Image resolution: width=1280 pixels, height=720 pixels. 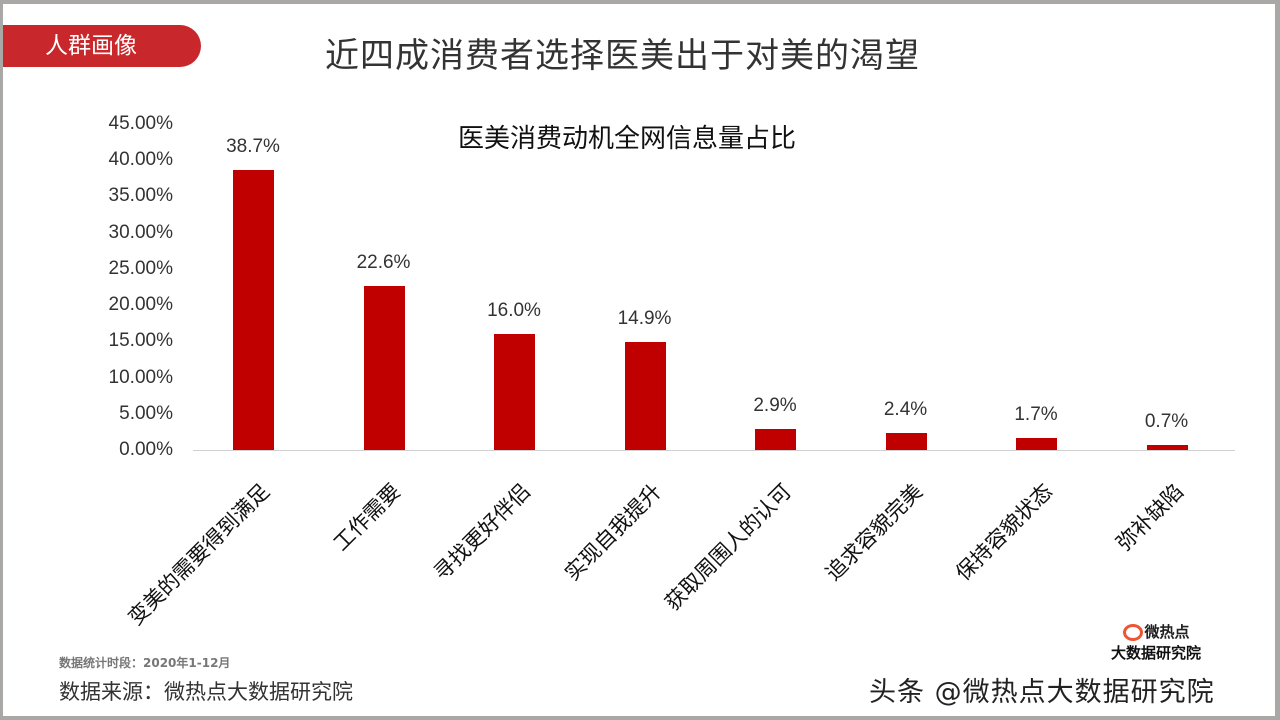 What do you see at coordinates (140, 305) in the screenshot?
I see `y-tick-label: 20.00%` at bounding box center [140, 305].